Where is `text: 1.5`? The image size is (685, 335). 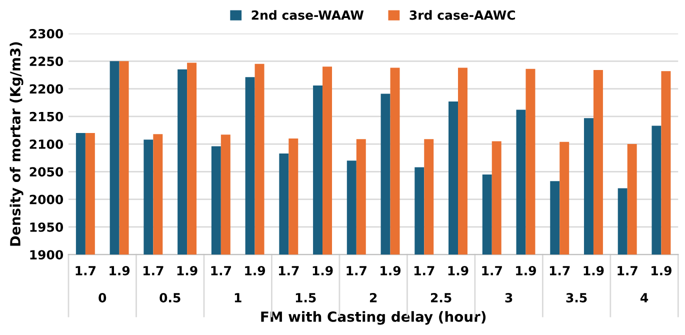
text: 1.5 is located at coordinates (306, 297).